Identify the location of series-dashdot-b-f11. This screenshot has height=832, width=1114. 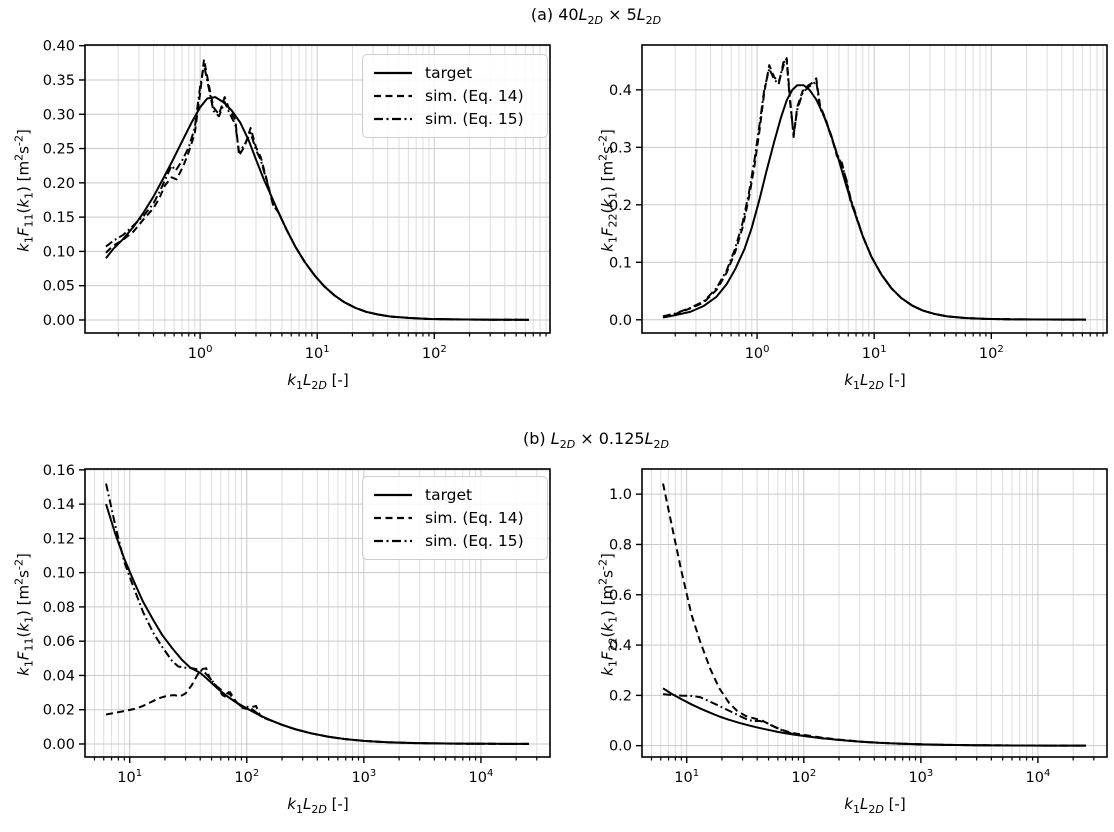
(317, 614).